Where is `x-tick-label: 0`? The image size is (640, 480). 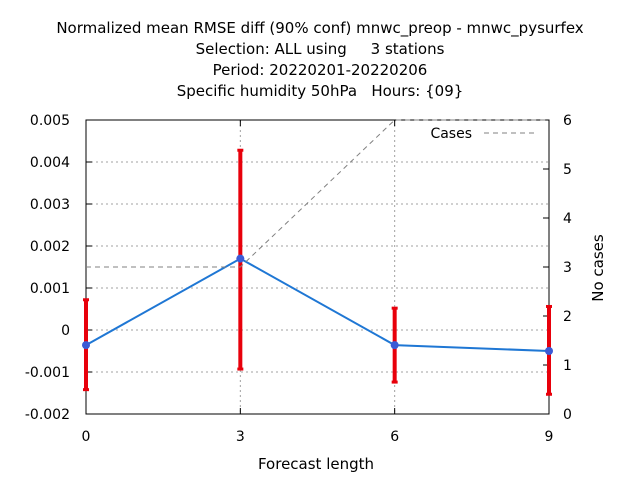
x-tick-label: 0 is located at coordinates (86, 437).